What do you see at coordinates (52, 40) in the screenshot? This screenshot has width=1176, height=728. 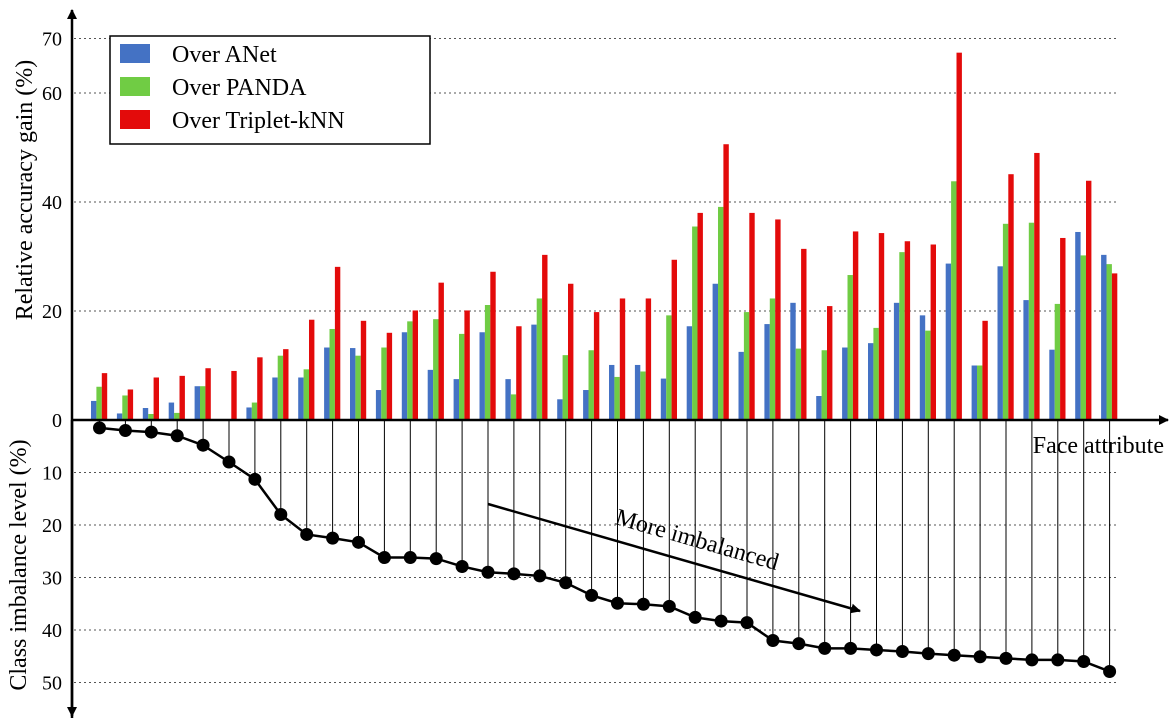 I see `gain-tick-label: 70` at bounding box center [52, 40].